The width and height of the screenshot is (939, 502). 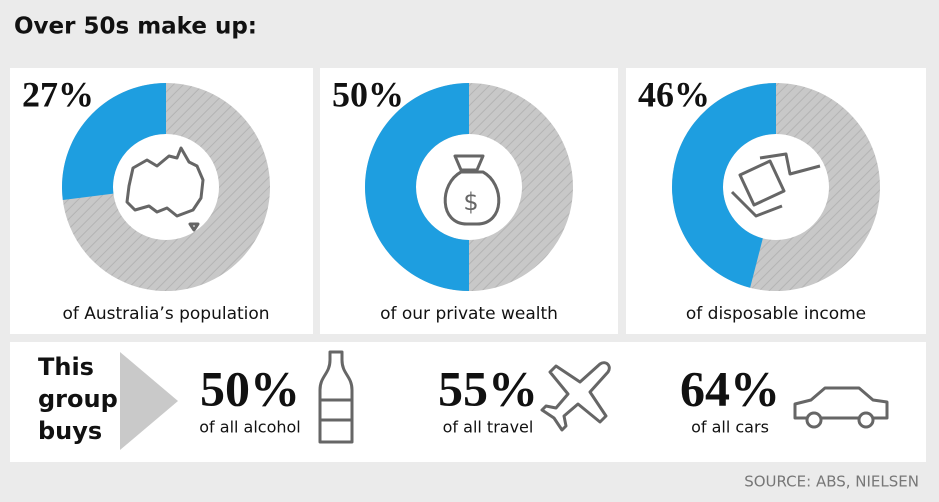 I want to click on cash-hand-icon, so click(x=775, y=185).